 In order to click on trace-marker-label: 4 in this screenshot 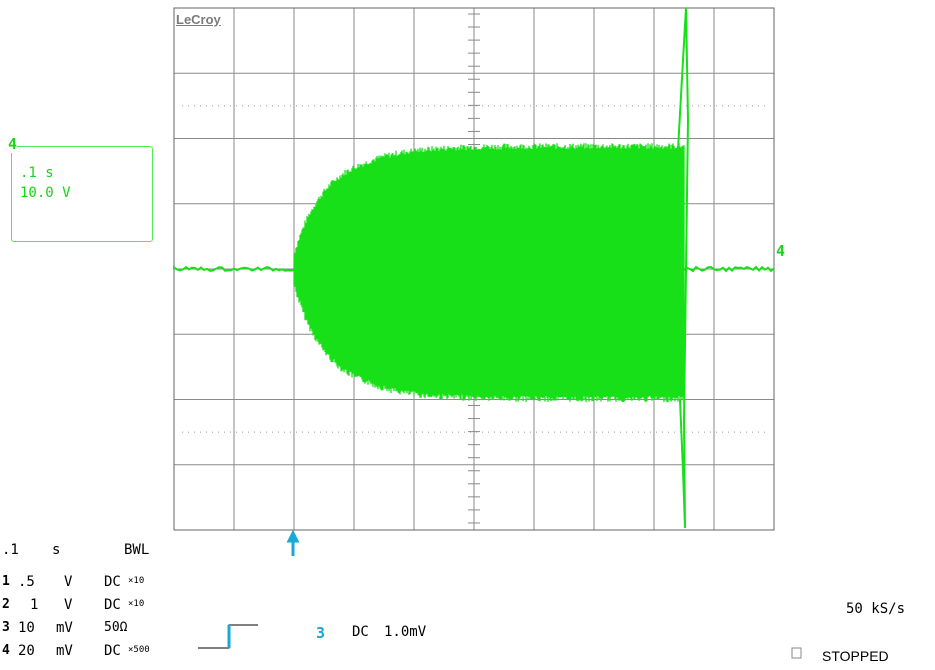, I will do `click(781, 251)`.